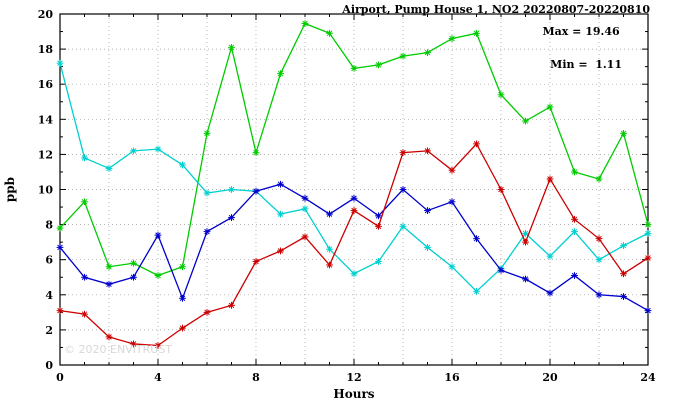 The height and width of the screenshot is (409, 674). Describe the element at coordinates (158, 377) in the screenshot. I see `x-tick-label: 4` at that location.